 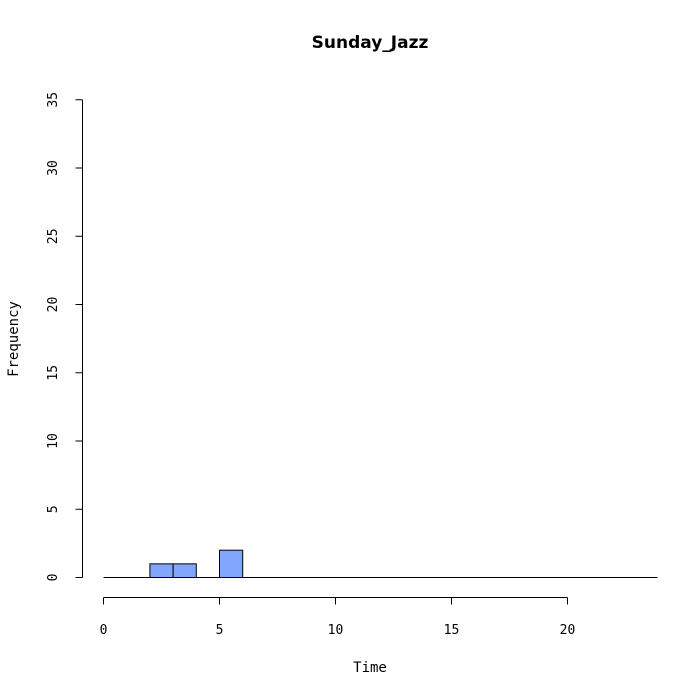 I want to click on y-tick-label: 0, so click(x=53, y=578).